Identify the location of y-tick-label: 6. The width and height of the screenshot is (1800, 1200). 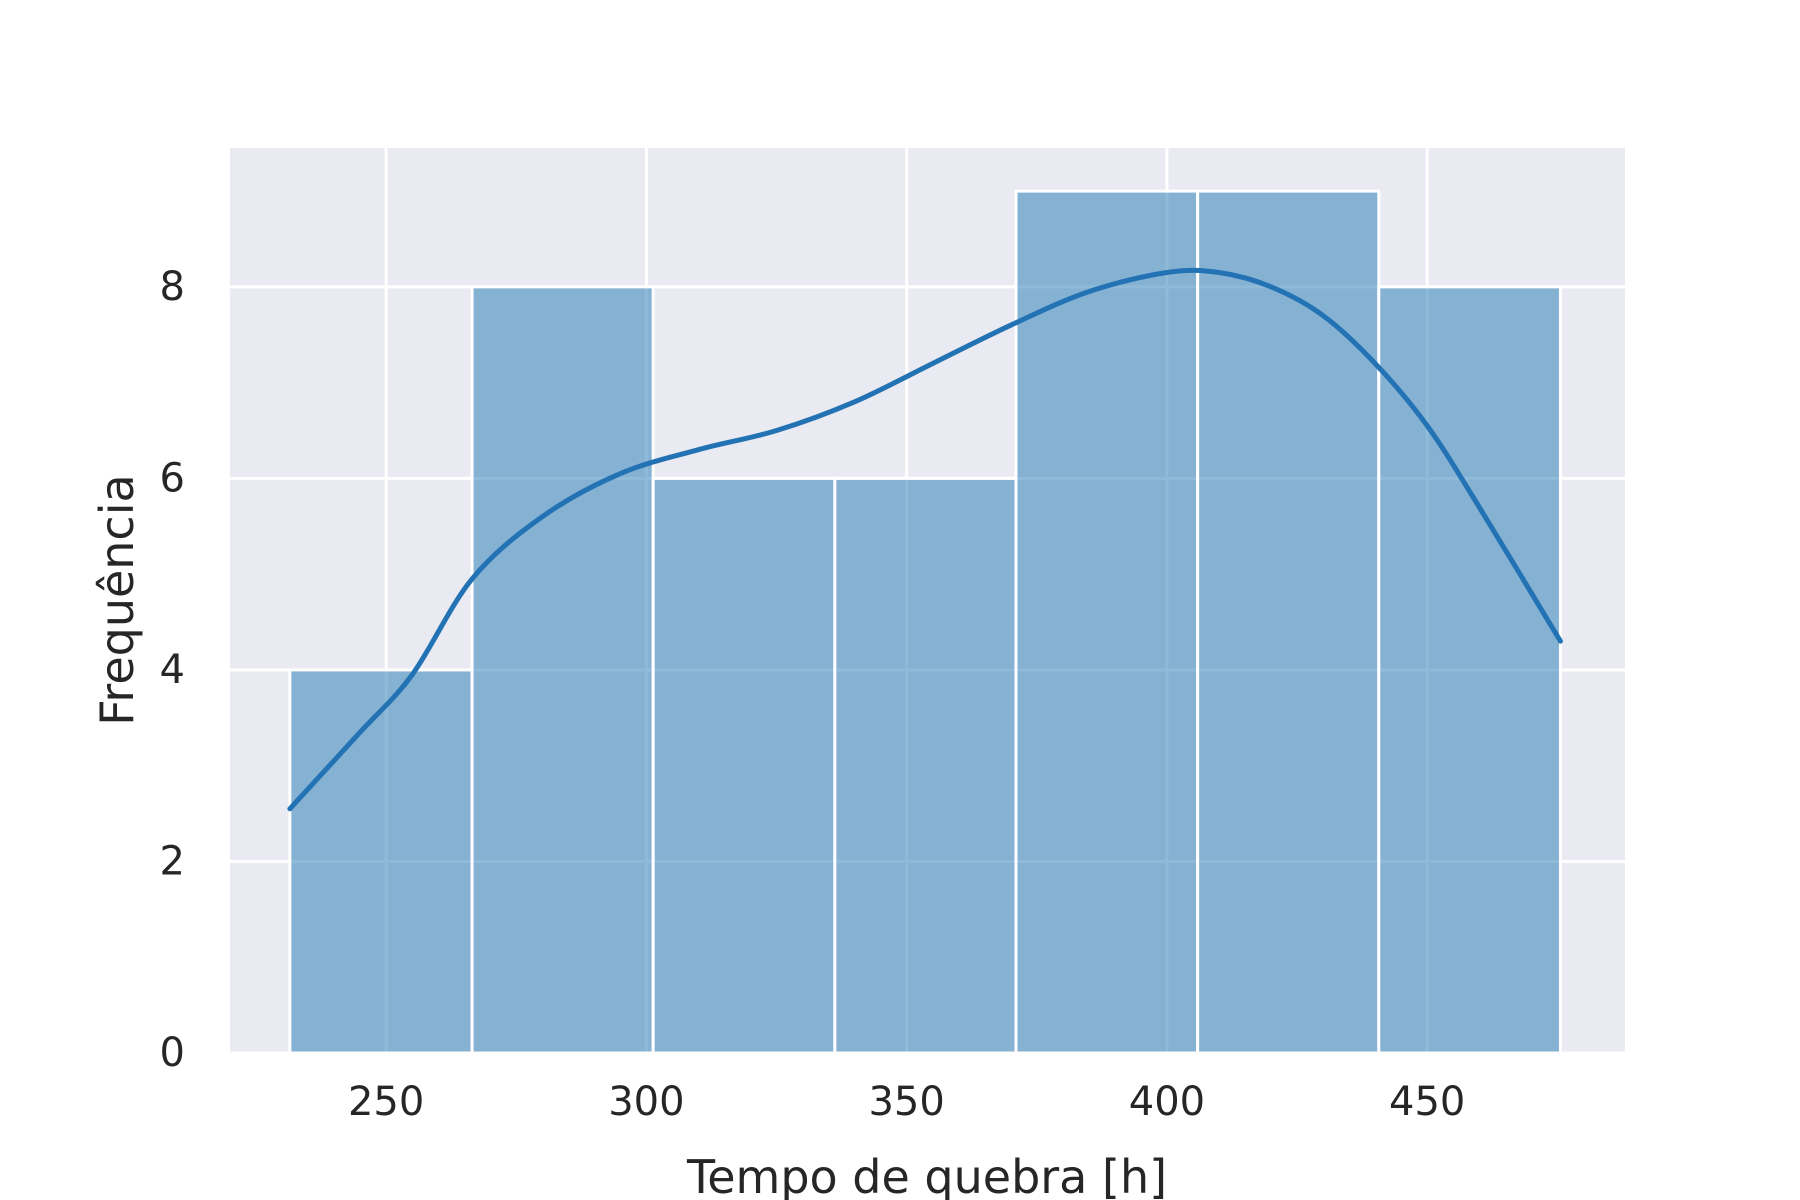
(172, 478).